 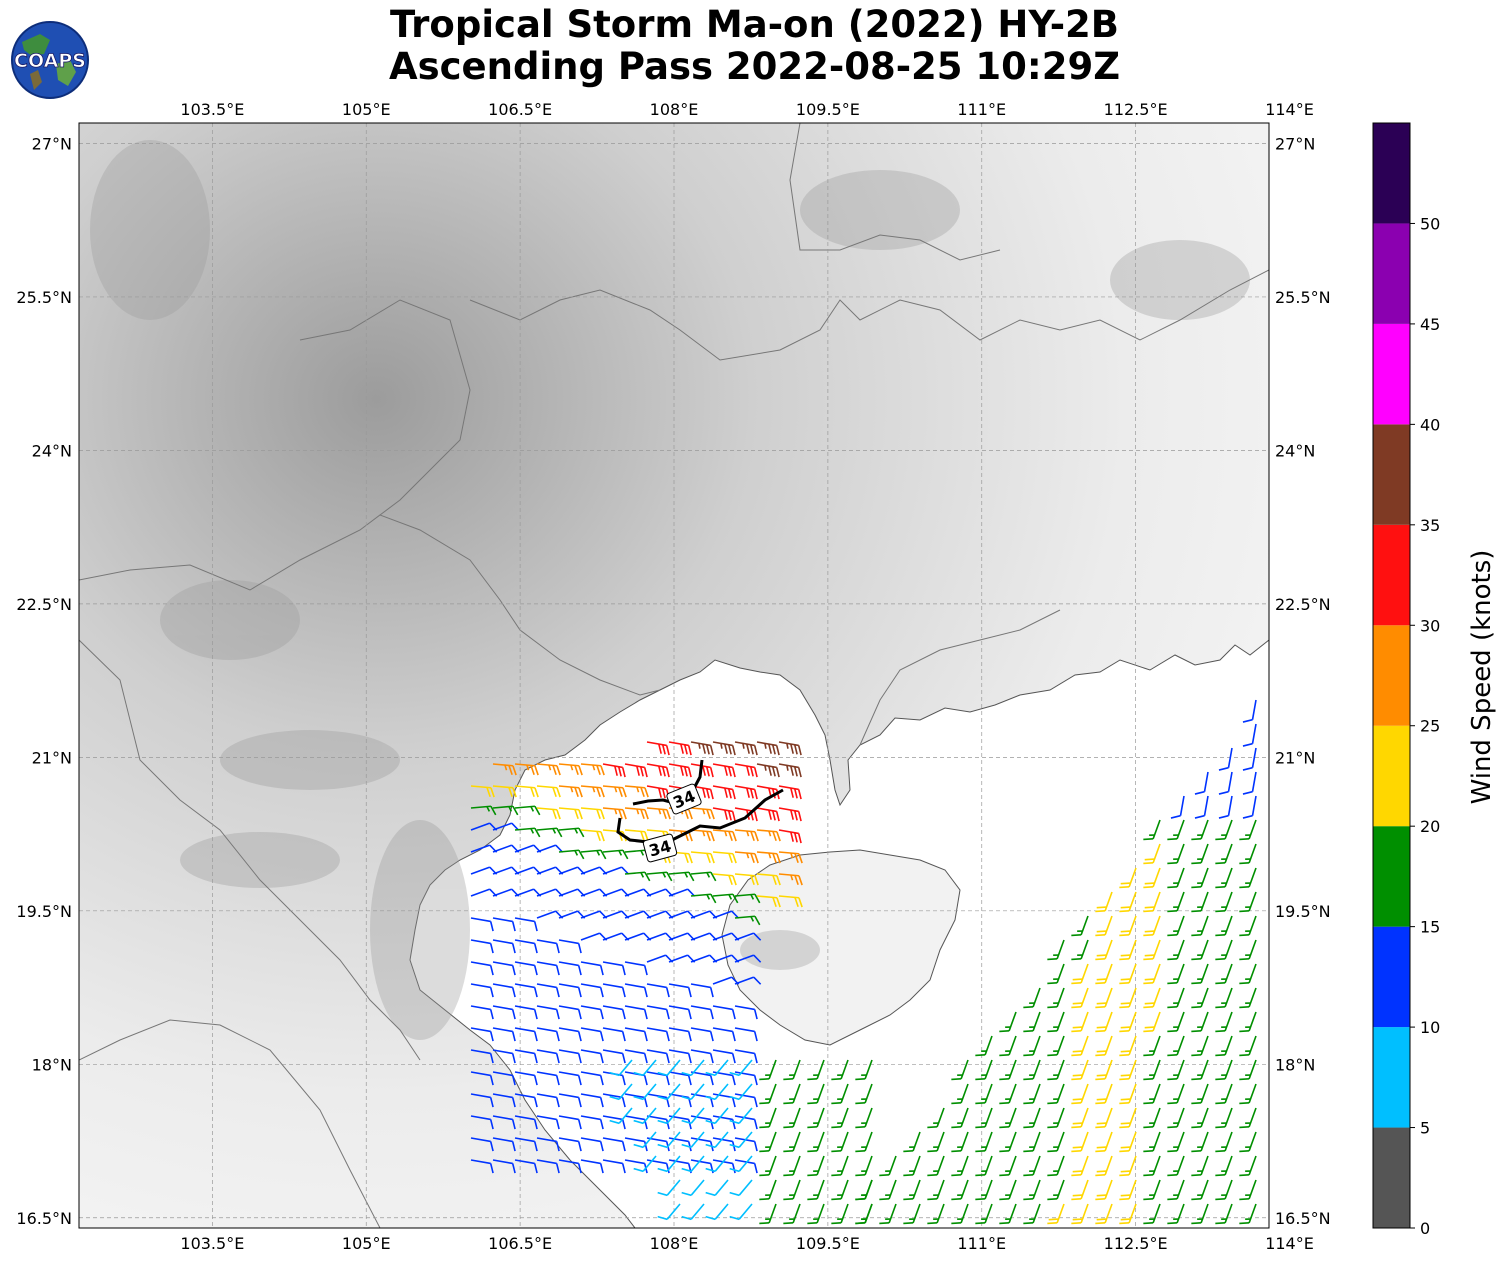 I want to click on lon-tick-label-top: 106.5°E, so click(x=520, y=109).